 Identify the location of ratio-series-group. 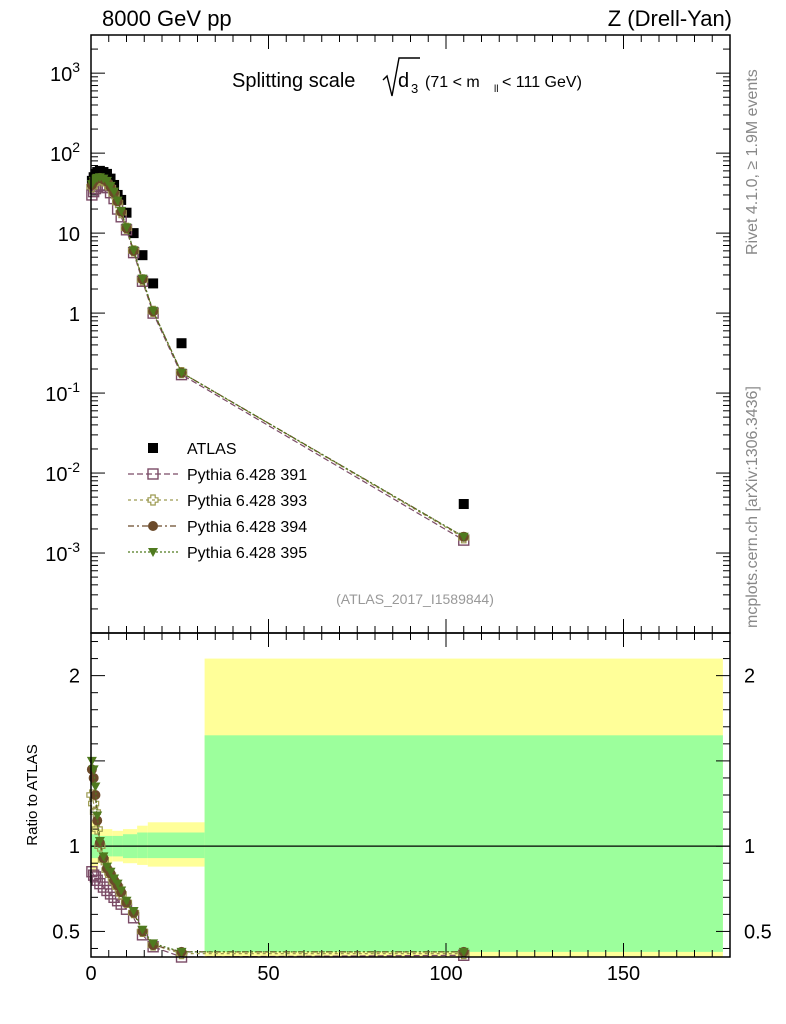
(278, 859).